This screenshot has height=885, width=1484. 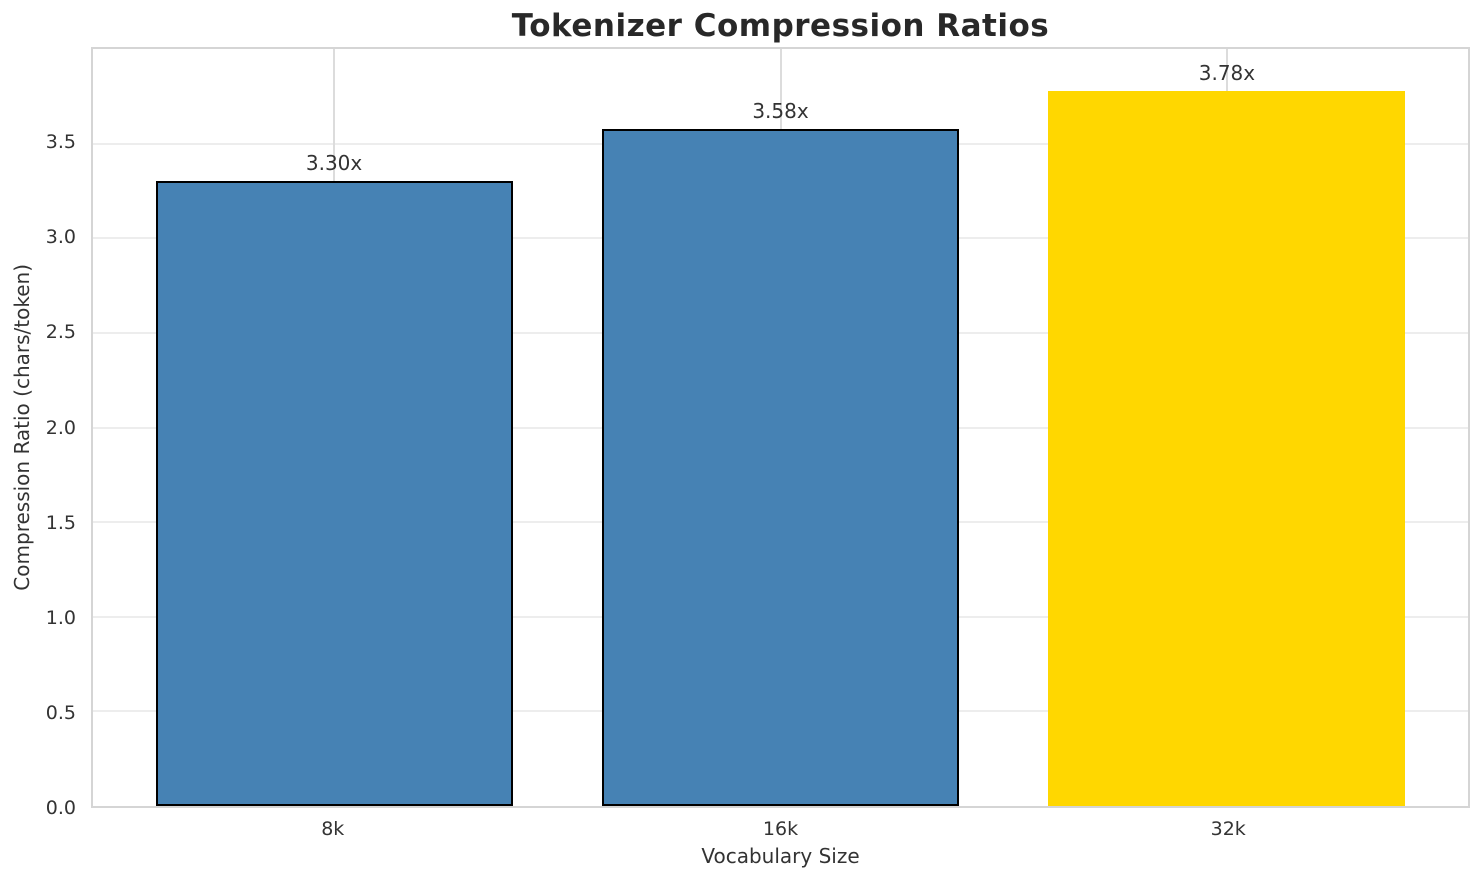 I want to click on x-tick-label: 16k, so click(x=780, y=829).